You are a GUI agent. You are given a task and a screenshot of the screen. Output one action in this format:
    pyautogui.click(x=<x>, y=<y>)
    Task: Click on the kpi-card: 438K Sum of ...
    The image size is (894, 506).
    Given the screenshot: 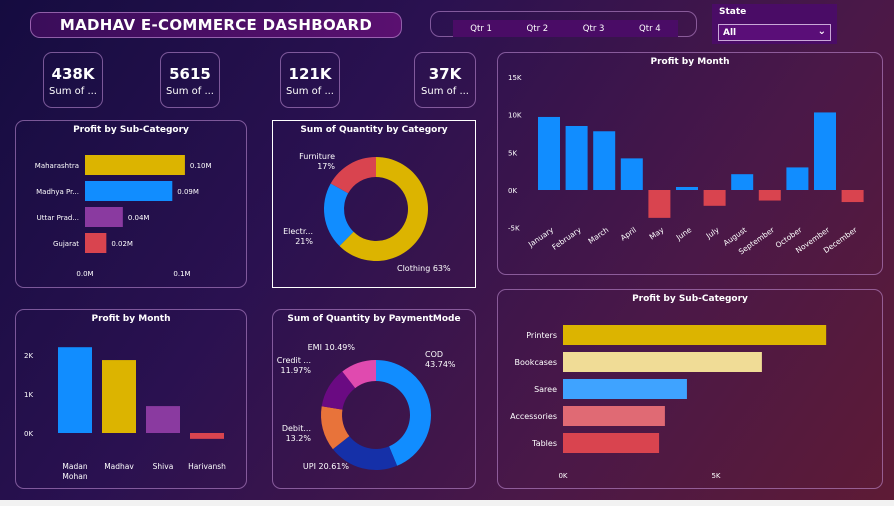 What is the action you would take?
    pyautogui.click(x=73, y=80)
    